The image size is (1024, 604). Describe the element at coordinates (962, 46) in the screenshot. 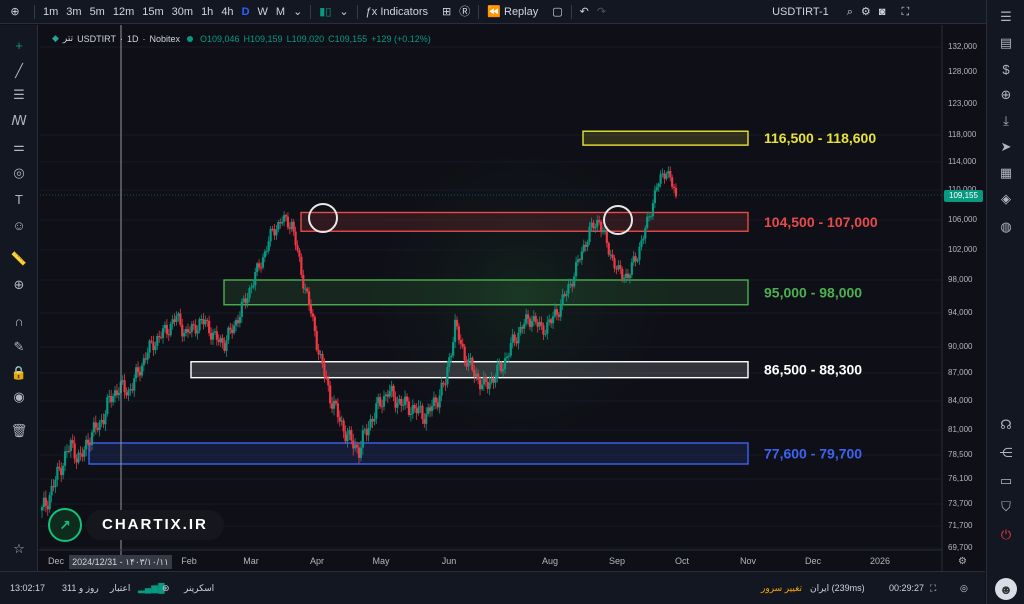

I see `price-tick-label: 132,000` at that location.